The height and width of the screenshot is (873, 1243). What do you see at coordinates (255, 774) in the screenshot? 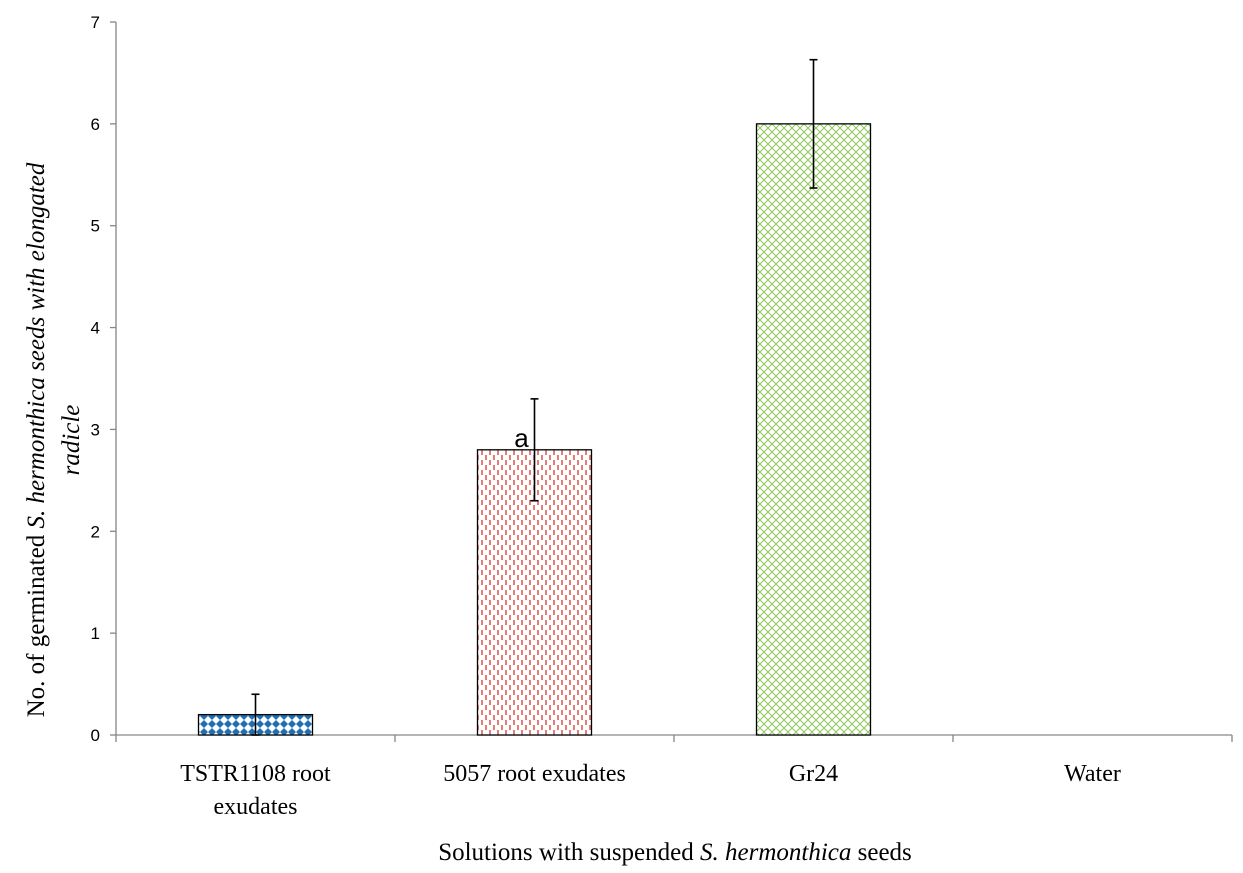
I see `category-label: TSTR1108 root` at bounding box center [255, 774].